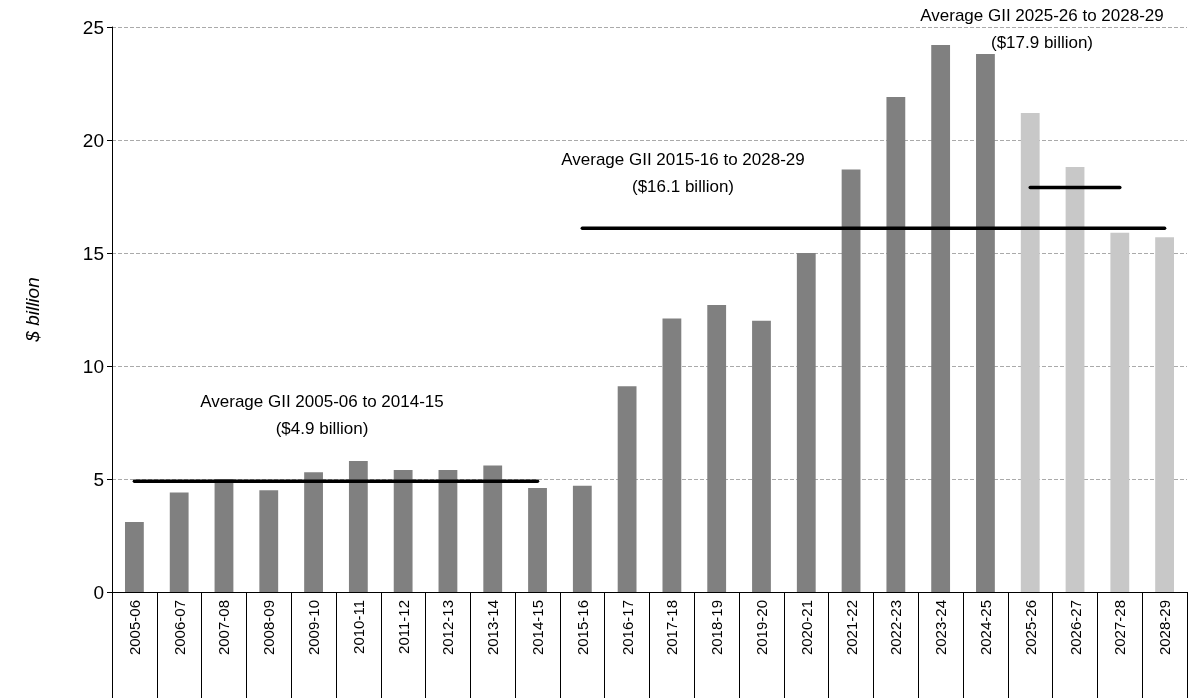 The height and width of the screenshot is (698, 1197). I want to click on x-tick-label: 2028-29, so click(1165, 628).